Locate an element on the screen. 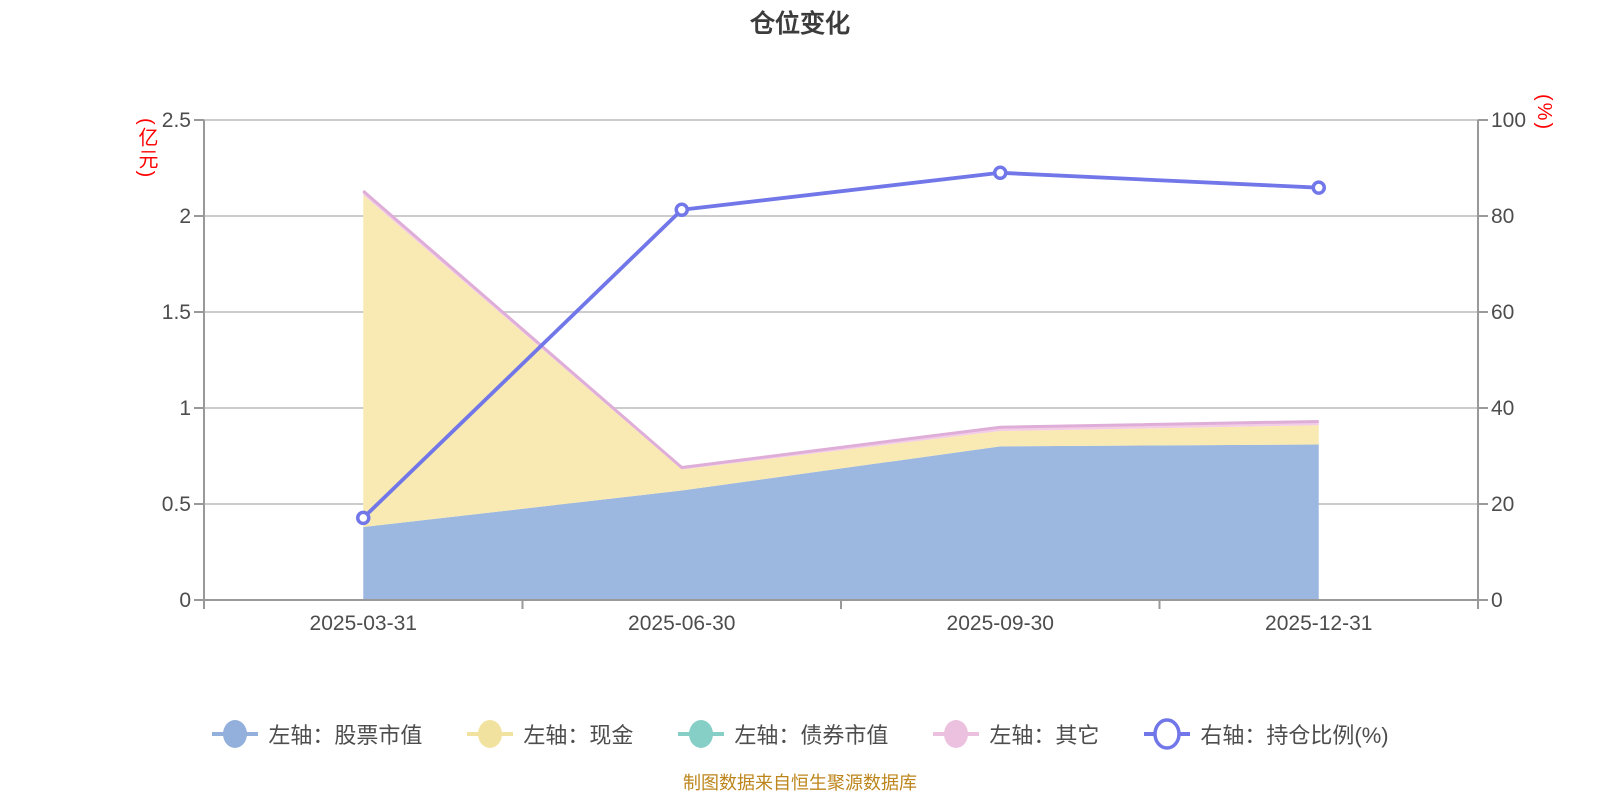  legend-item-stock: 左轴：股票市值 is located at coordinates (316, 734).